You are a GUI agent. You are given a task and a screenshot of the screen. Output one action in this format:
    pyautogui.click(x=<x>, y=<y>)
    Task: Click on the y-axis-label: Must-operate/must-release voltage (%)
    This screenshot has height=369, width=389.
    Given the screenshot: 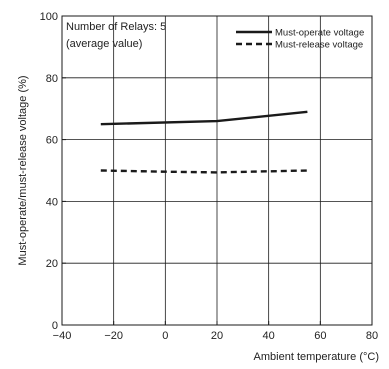 What is the action you would take?
    pyautogui.click(x=23, y=170)
    